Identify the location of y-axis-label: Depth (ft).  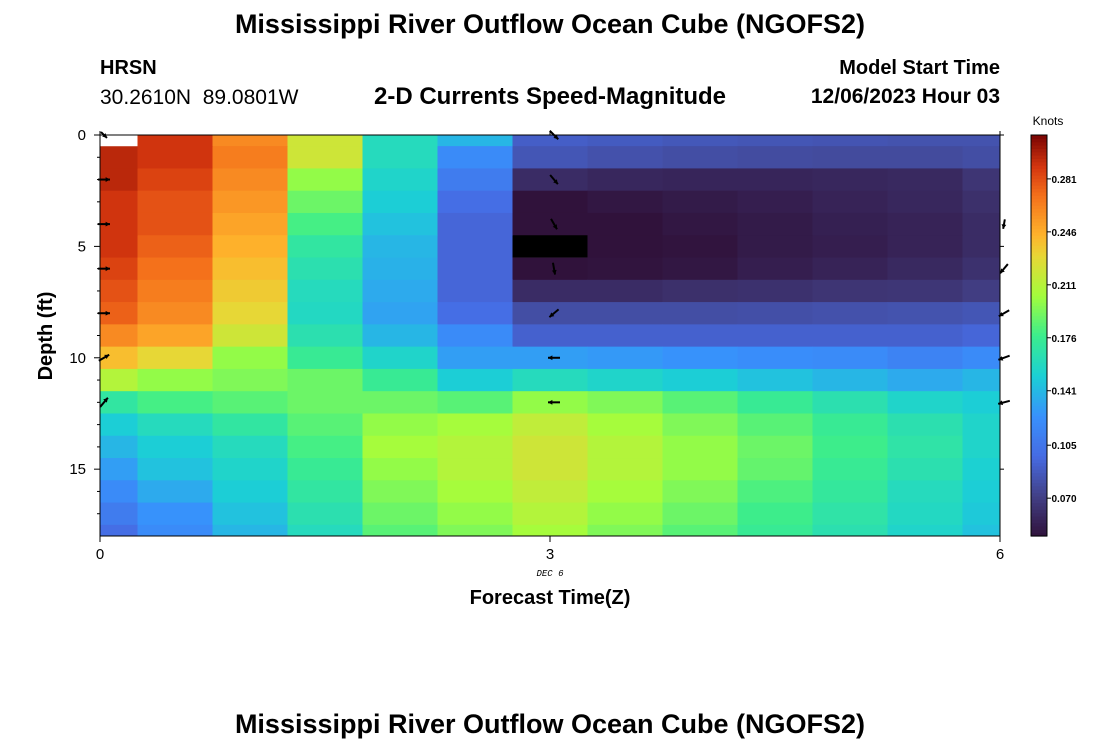
(46, 336).